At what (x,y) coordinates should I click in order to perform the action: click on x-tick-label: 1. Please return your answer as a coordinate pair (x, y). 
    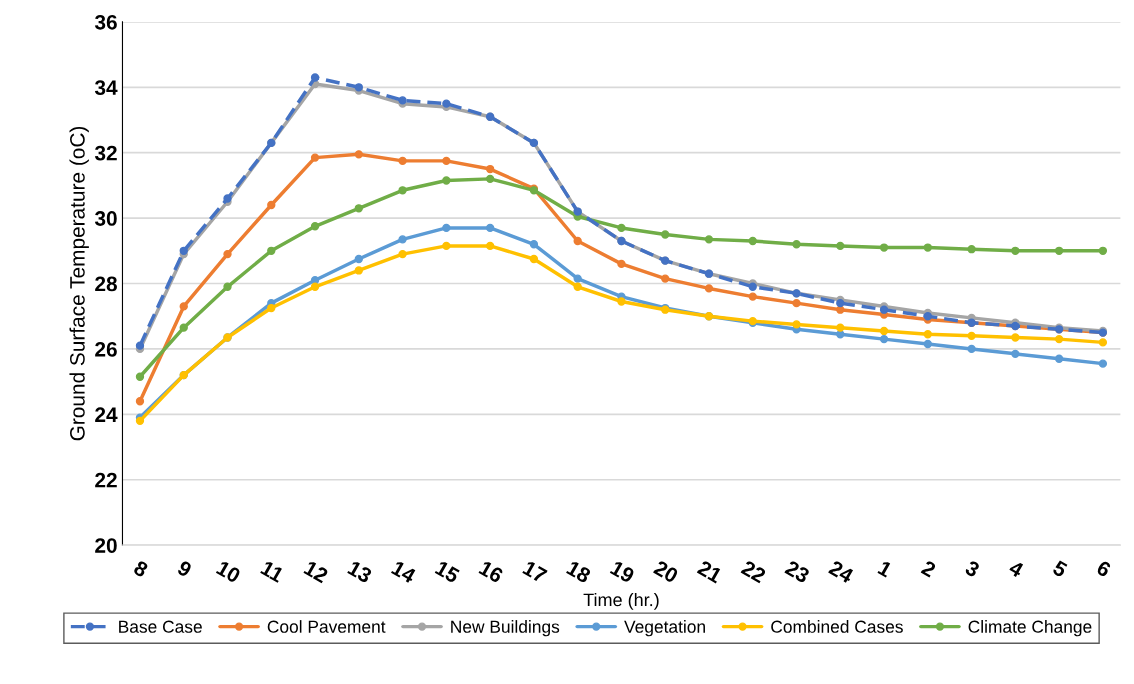
    Looking at the image, I should click on (885, 569).